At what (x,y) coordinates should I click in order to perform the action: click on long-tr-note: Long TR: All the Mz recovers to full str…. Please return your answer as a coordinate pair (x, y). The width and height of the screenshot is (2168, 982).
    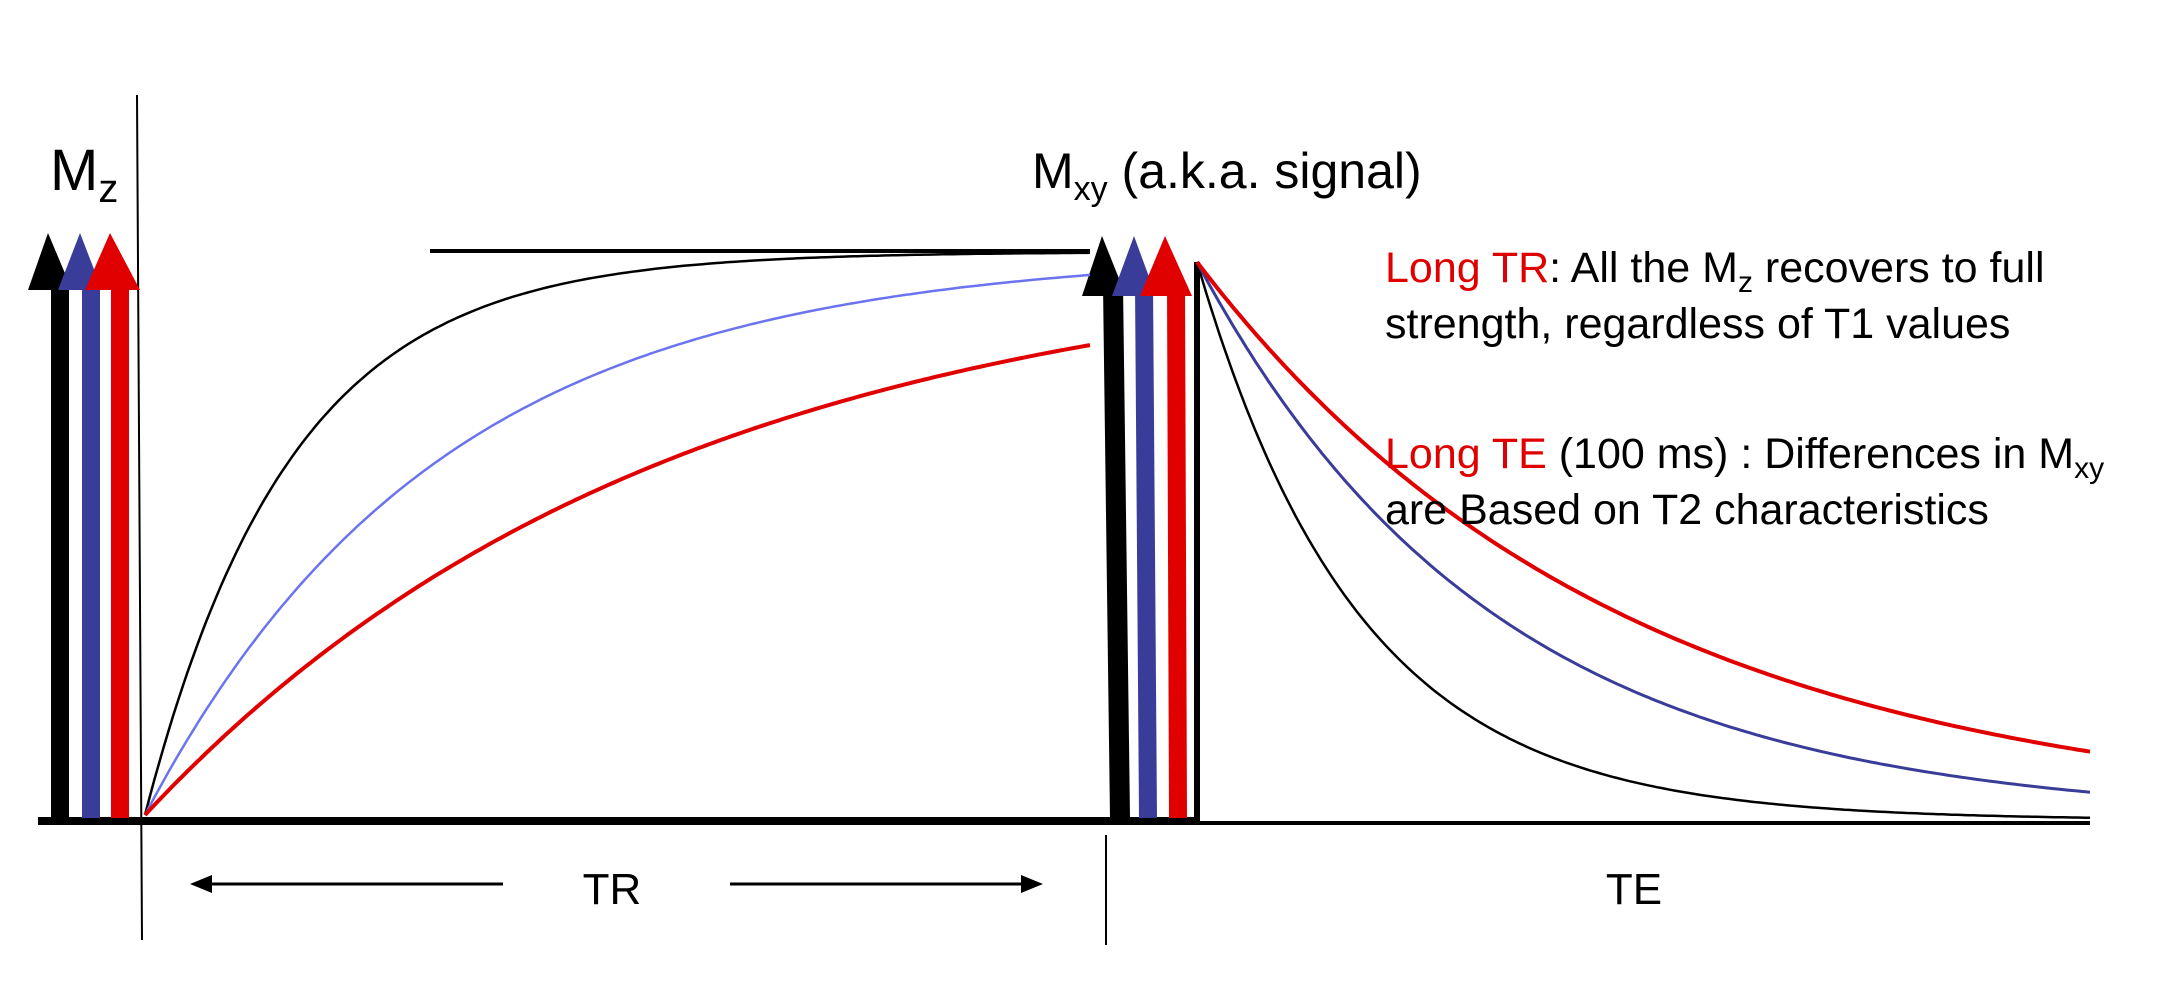
    Looking at the image, I should click on (1775, 296).